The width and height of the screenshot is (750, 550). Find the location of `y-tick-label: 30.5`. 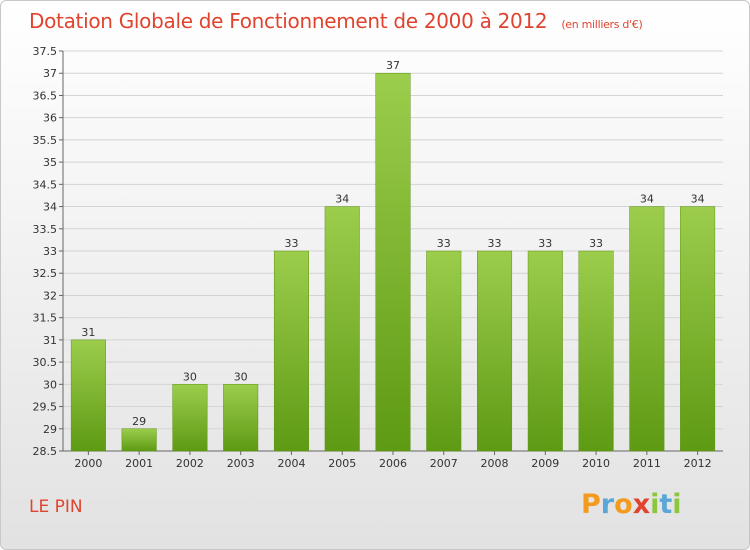

y-tick-label: 30.5 is located at coordinates (45, 362).